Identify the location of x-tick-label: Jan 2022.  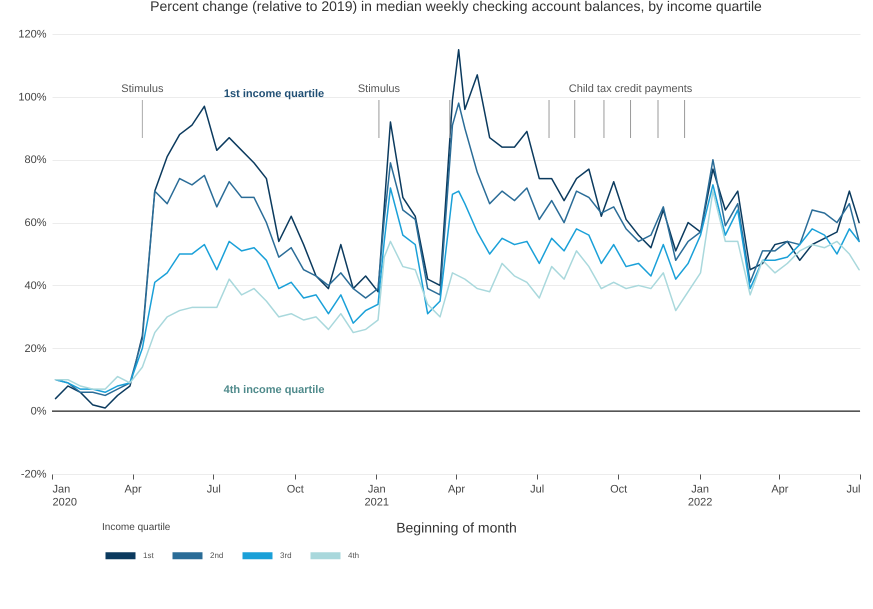
(700, 496).